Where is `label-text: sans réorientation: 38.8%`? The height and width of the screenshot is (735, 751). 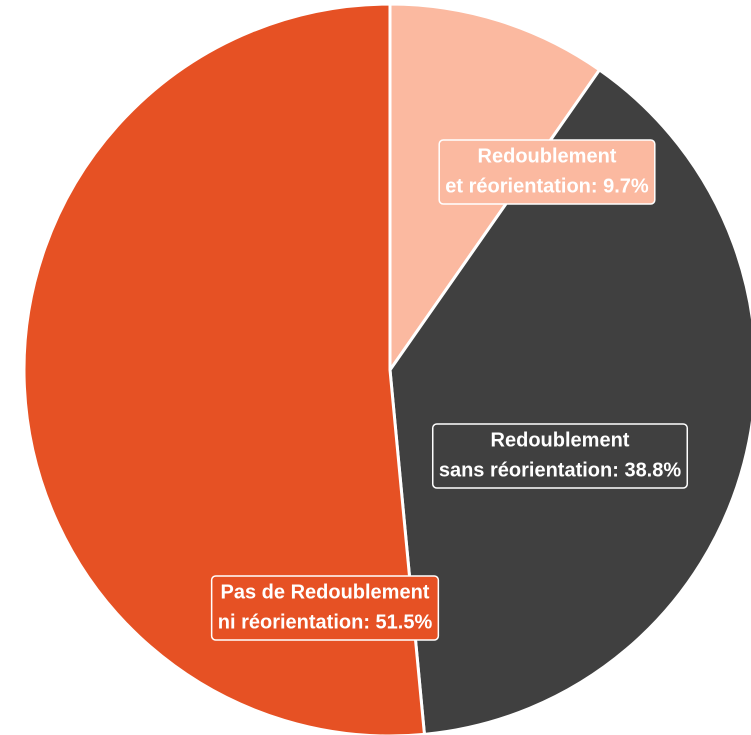 label-text: sans réorientation: 38.8% is located at coordinates (560, 470).